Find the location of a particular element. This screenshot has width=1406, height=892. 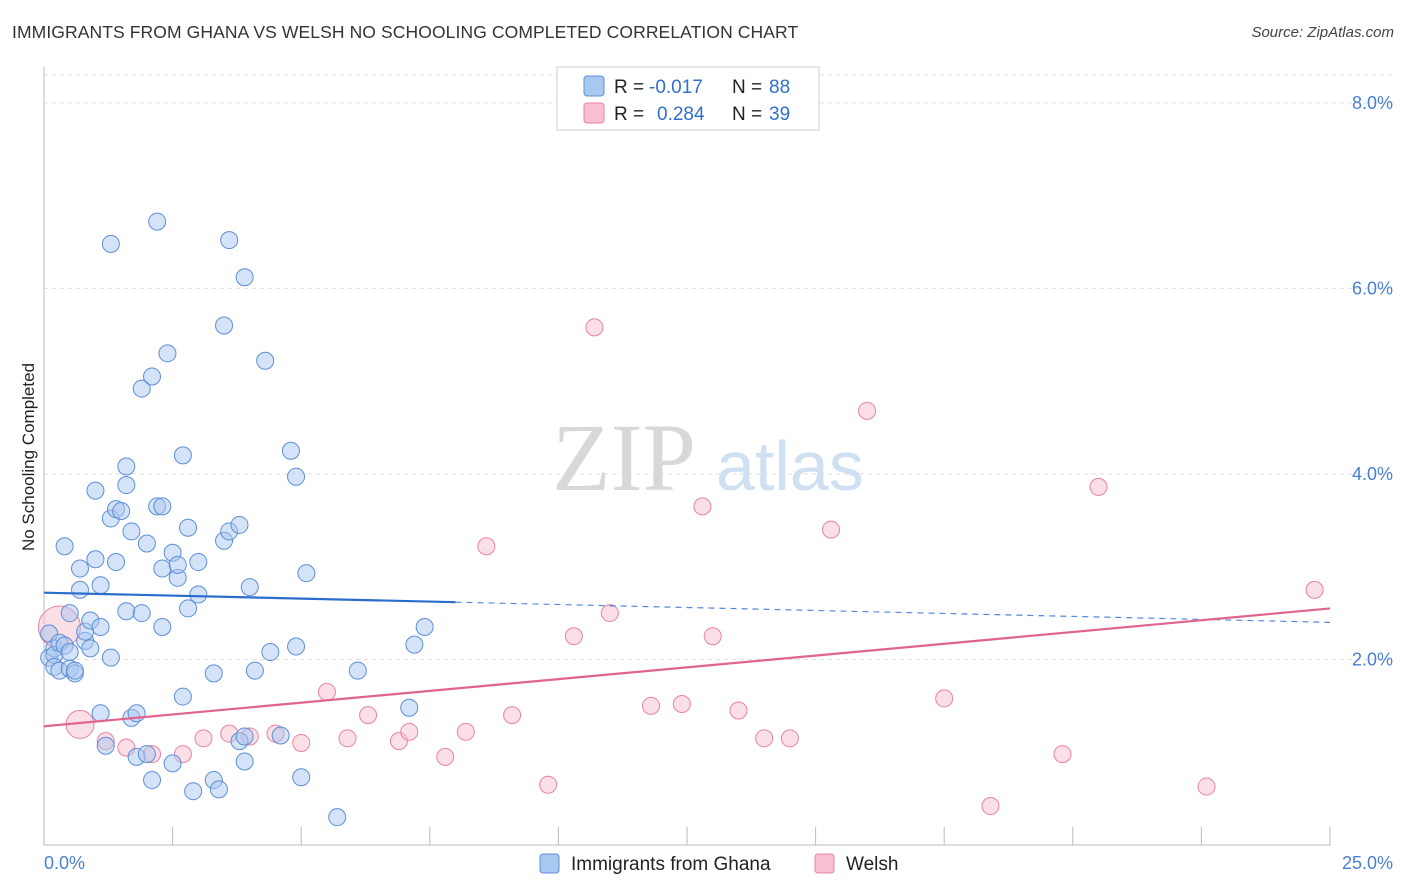

stats-r-label-1: R = is located at coordinates (629, 87).